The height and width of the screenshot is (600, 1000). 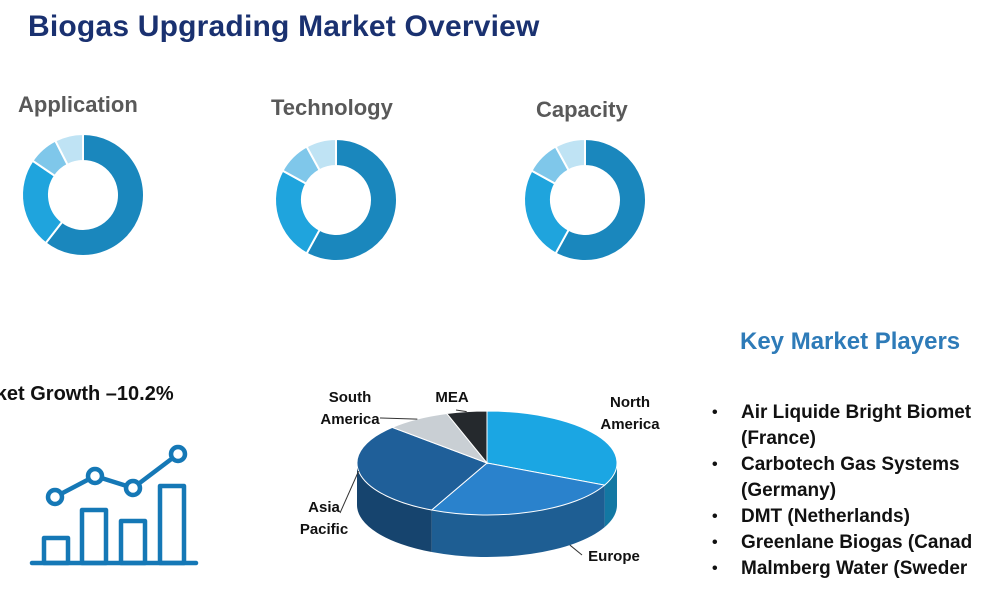 What do you see at coordinates (576, 550) in the screenshot?
I see `leader-line-europe` at bounding box center [576, 550].